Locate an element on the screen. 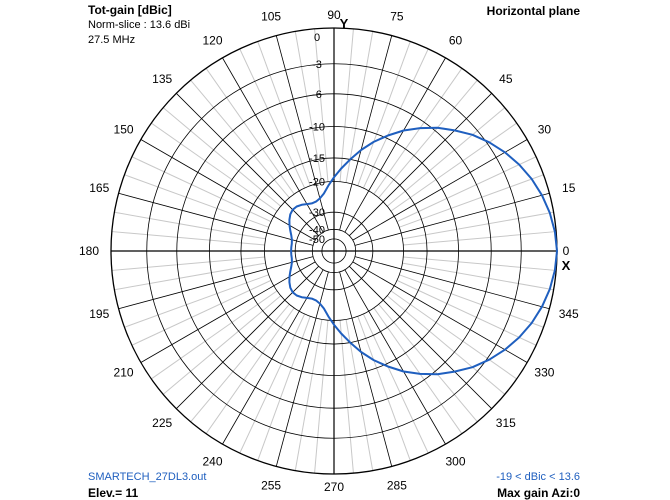  angle-tick-label: 30 is located at coordinates (545, 130).